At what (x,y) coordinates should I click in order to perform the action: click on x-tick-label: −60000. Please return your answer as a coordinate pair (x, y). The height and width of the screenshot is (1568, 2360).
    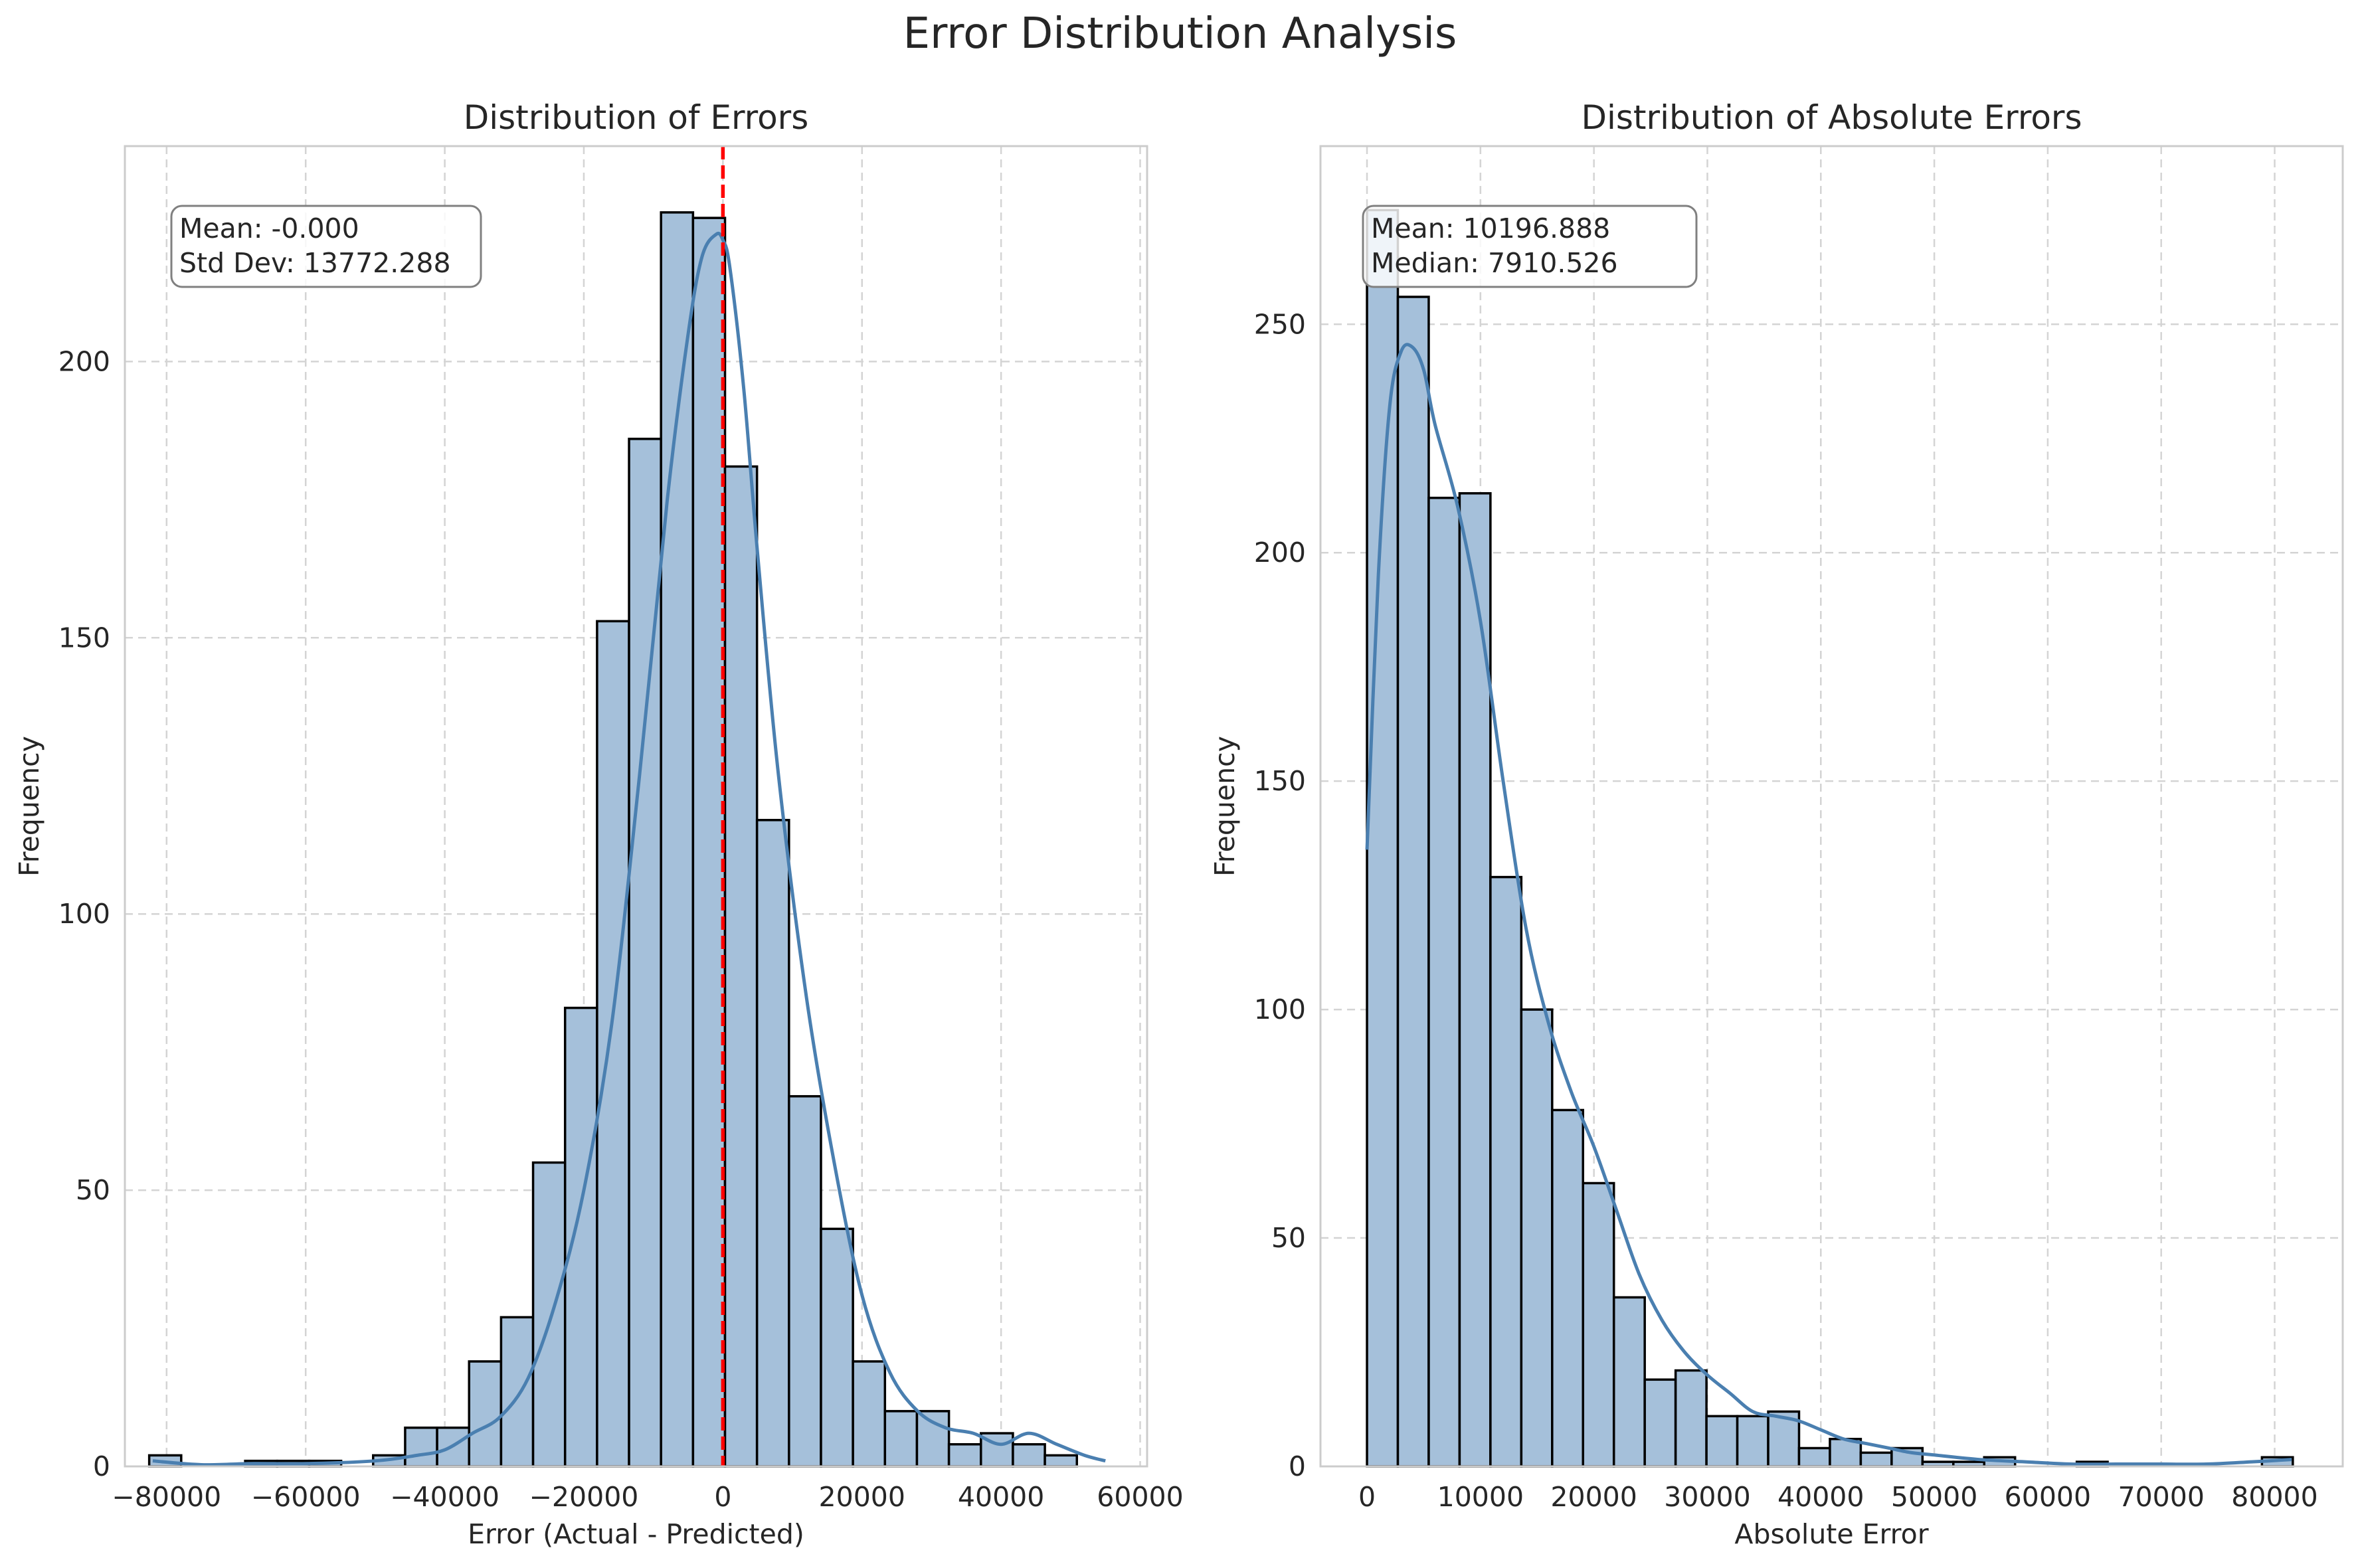
    Looking at the image, I should click on (306, 1497).